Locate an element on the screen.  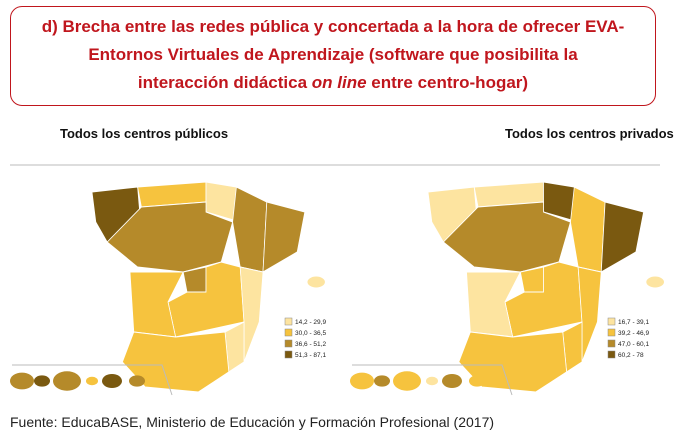
legend-label: 30,0 - 36,5 is located at coordinates (310, 333).